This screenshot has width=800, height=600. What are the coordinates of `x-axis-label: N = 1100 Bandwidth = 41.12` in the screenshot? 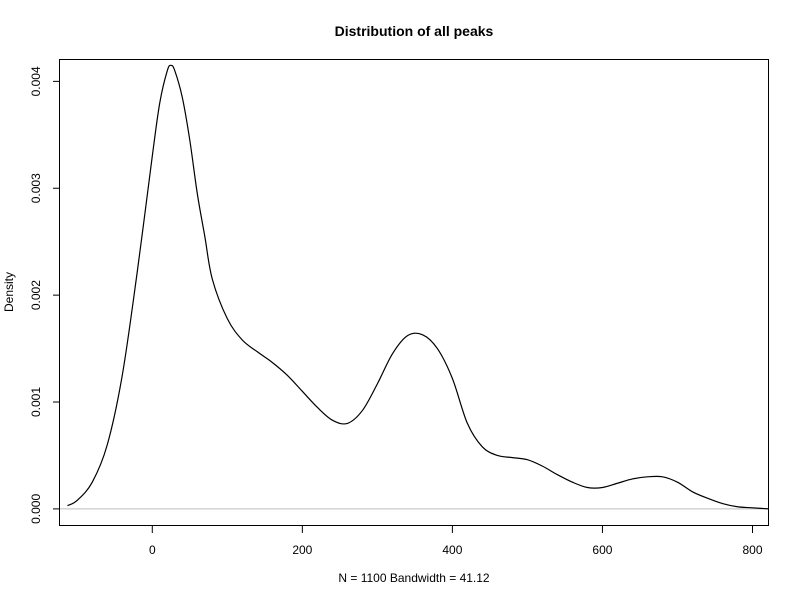 It's located at (414, 578).